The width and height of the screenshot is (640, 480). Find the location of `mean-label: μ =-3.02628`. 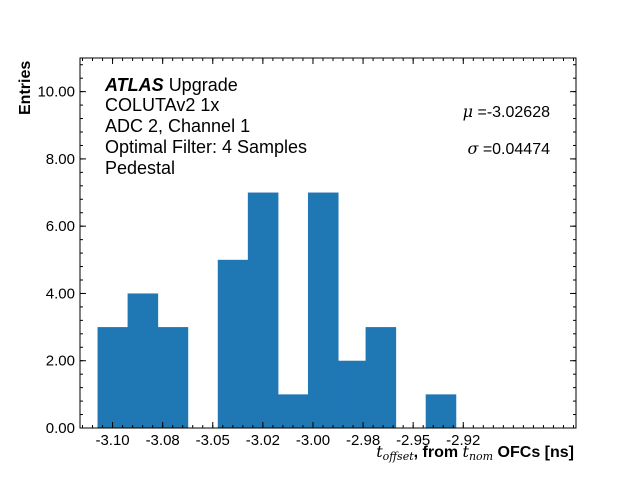

mean-label: μ =-3.02628 is located at coordinates (506, 111).